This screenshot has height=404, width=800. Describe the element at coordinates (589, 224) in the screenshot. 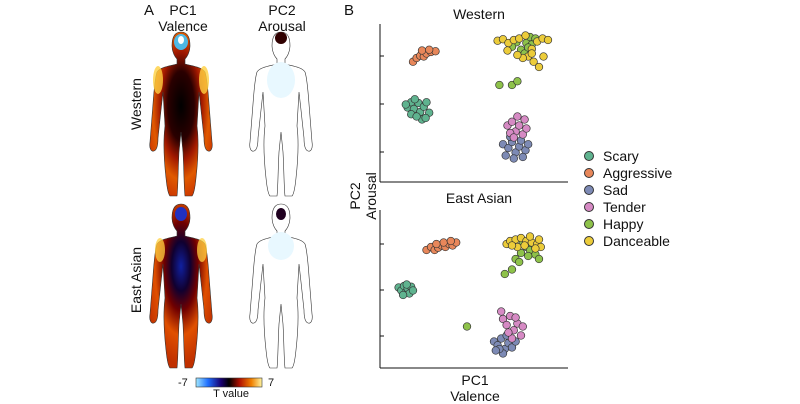

I see `legend-swatch-happy` at that location.